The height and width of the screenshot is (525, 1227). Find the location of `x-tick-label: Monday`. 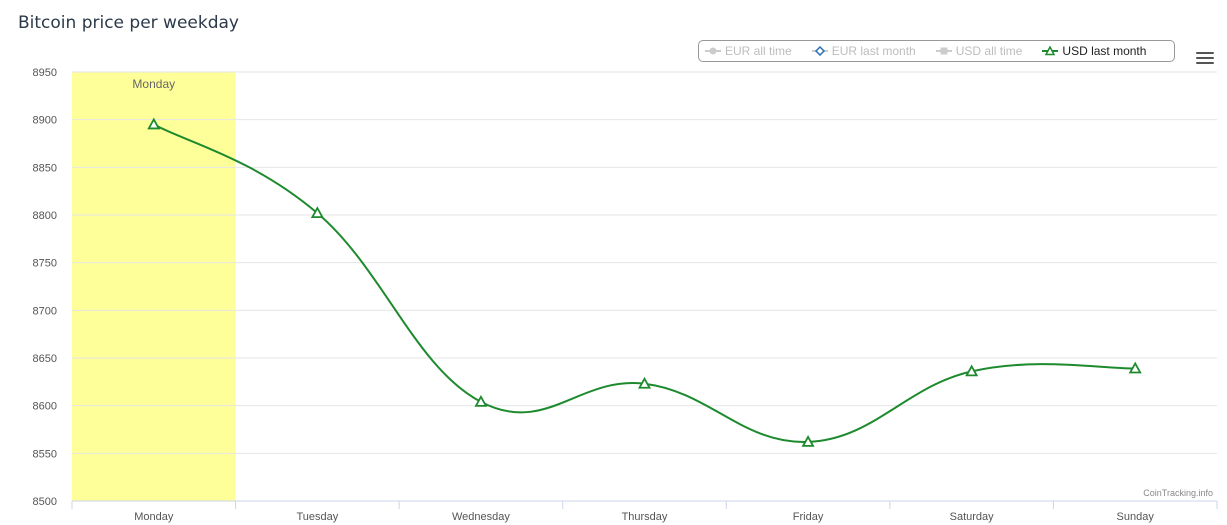

x-tick-label: Monday is located at coordinates (154, 517).